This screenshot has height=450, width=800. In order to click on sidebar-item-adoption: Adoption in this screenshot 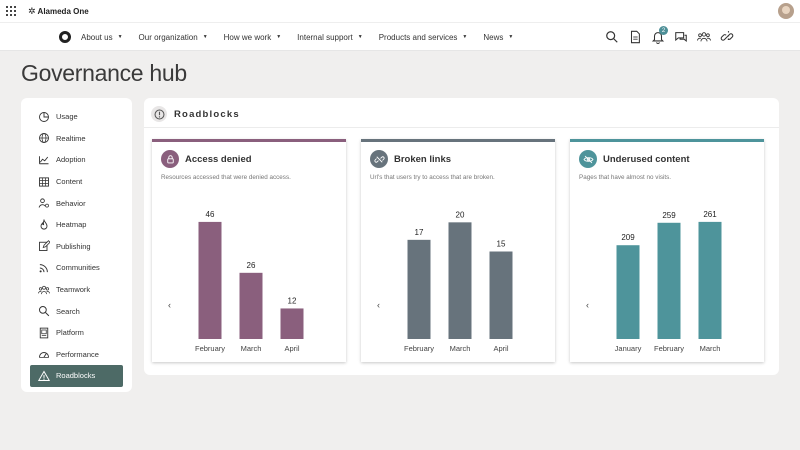, I will do `click(76, 160)`.